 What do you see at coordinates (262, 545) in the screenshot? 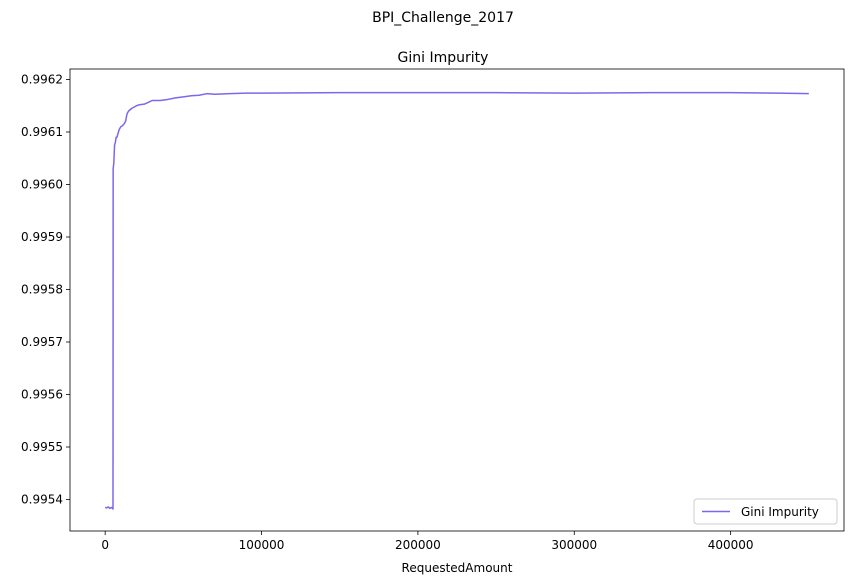
I see `x-tick-label: 100000` at bounding box center [262, 545].